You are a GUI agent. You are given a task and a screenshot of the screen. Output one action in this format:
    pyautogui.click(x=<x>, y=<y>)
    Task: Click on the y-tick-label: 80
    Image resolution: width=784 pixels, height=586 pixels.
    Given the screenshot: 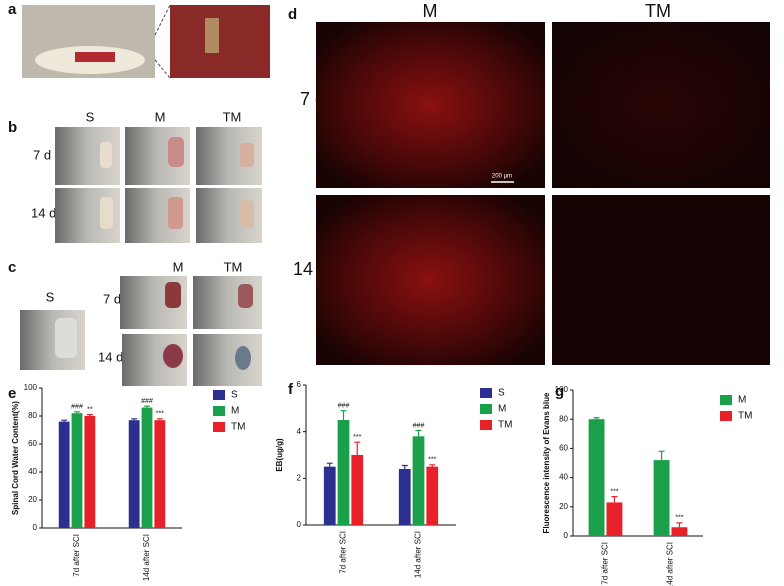 What is the action you would take?
    pyautogui.click(x=32, y=415)
    